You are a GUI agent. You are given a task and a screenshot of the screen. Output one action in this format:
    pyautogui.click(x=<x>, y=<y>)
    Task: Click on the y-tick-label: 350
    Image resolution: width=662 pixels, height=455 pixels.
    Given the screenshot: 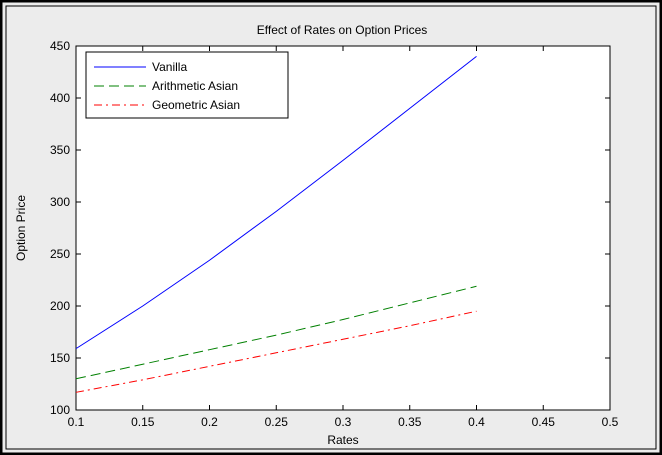 What is the action you would take?
    pyautogui.click(x=60, y=150)
    